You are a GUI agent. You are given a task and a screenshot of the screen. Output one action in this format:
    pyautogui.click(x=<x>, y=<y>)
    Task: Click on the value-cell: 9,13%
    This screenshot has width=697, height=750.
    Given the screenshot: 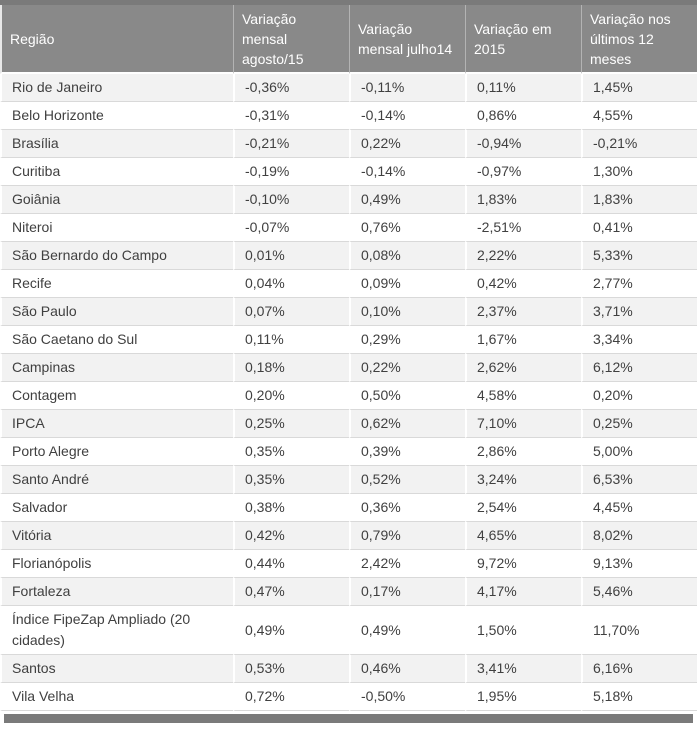 What is the action you would take?
    pyautogui.click(x=639, y=564)
    